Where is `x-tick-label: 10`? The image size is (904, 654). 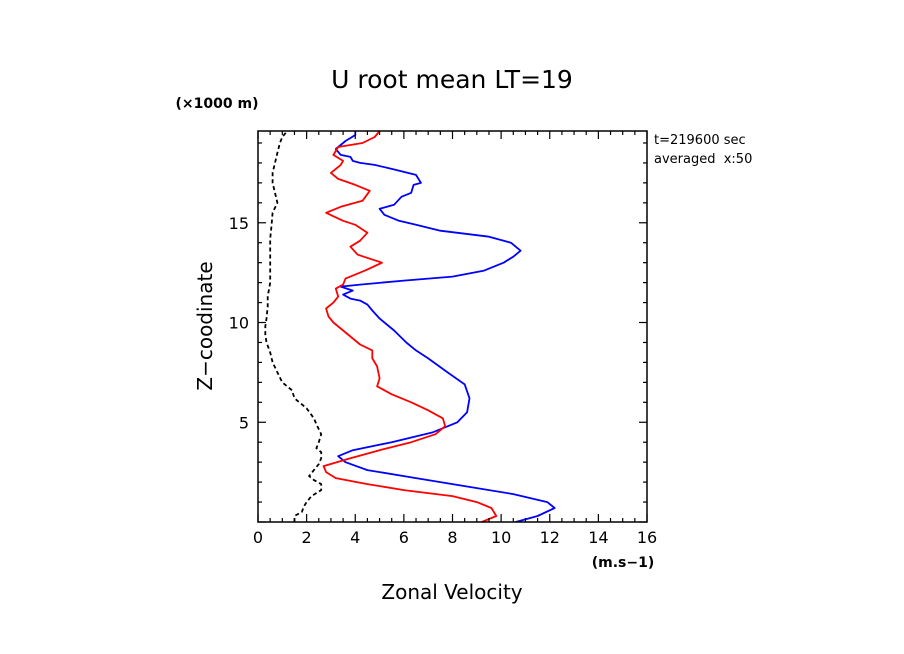
x-tick-label: 10 is located at coordinates (501, 537).